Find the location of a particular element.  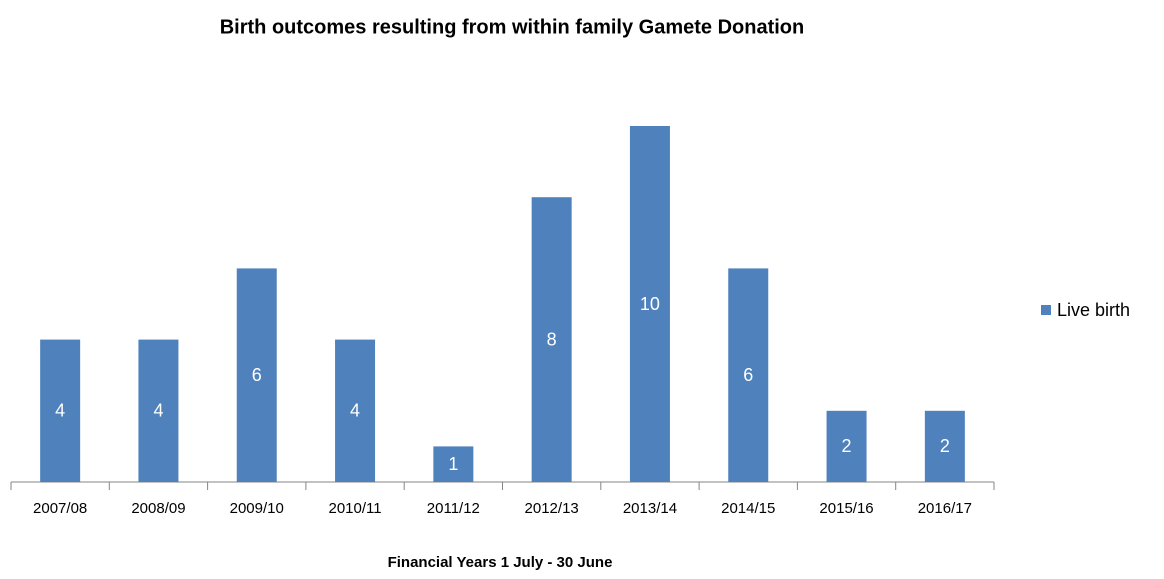

x-tick-label: 2013/14 is located at coordinates (650, 508).